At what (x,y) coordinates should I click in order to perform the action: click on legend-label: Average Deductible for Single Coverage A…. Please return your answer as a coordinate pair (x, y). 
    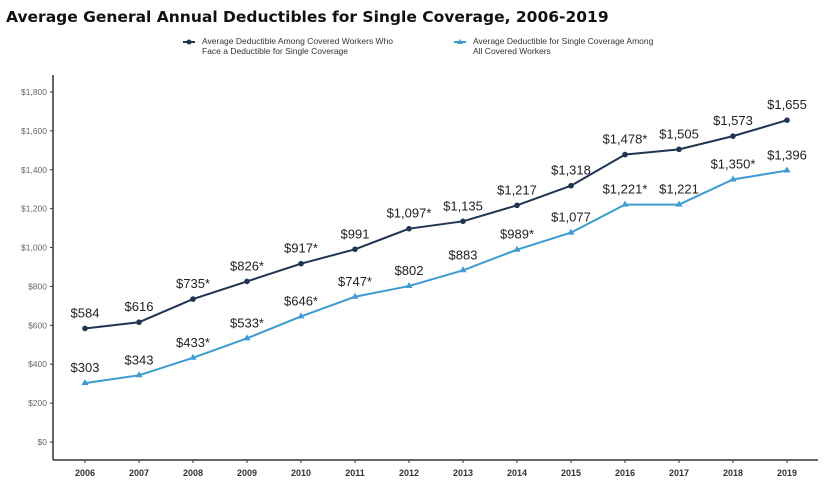
    Looking at the image, I should click on (563, 41).